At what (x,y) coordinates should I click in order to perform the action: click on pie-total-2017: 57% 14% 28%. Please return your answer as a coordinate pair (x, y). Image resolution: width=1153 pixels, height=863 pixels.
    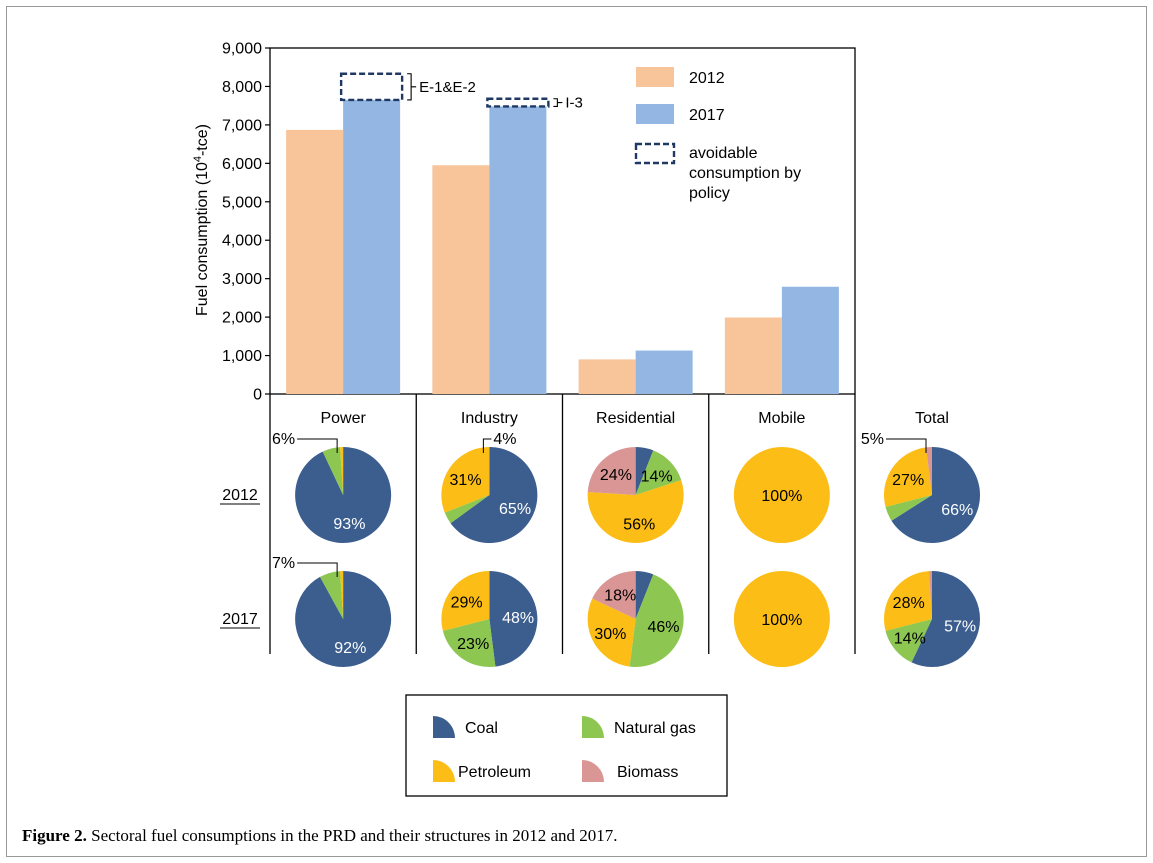
    Looking at the image, I should click on (932, 619).